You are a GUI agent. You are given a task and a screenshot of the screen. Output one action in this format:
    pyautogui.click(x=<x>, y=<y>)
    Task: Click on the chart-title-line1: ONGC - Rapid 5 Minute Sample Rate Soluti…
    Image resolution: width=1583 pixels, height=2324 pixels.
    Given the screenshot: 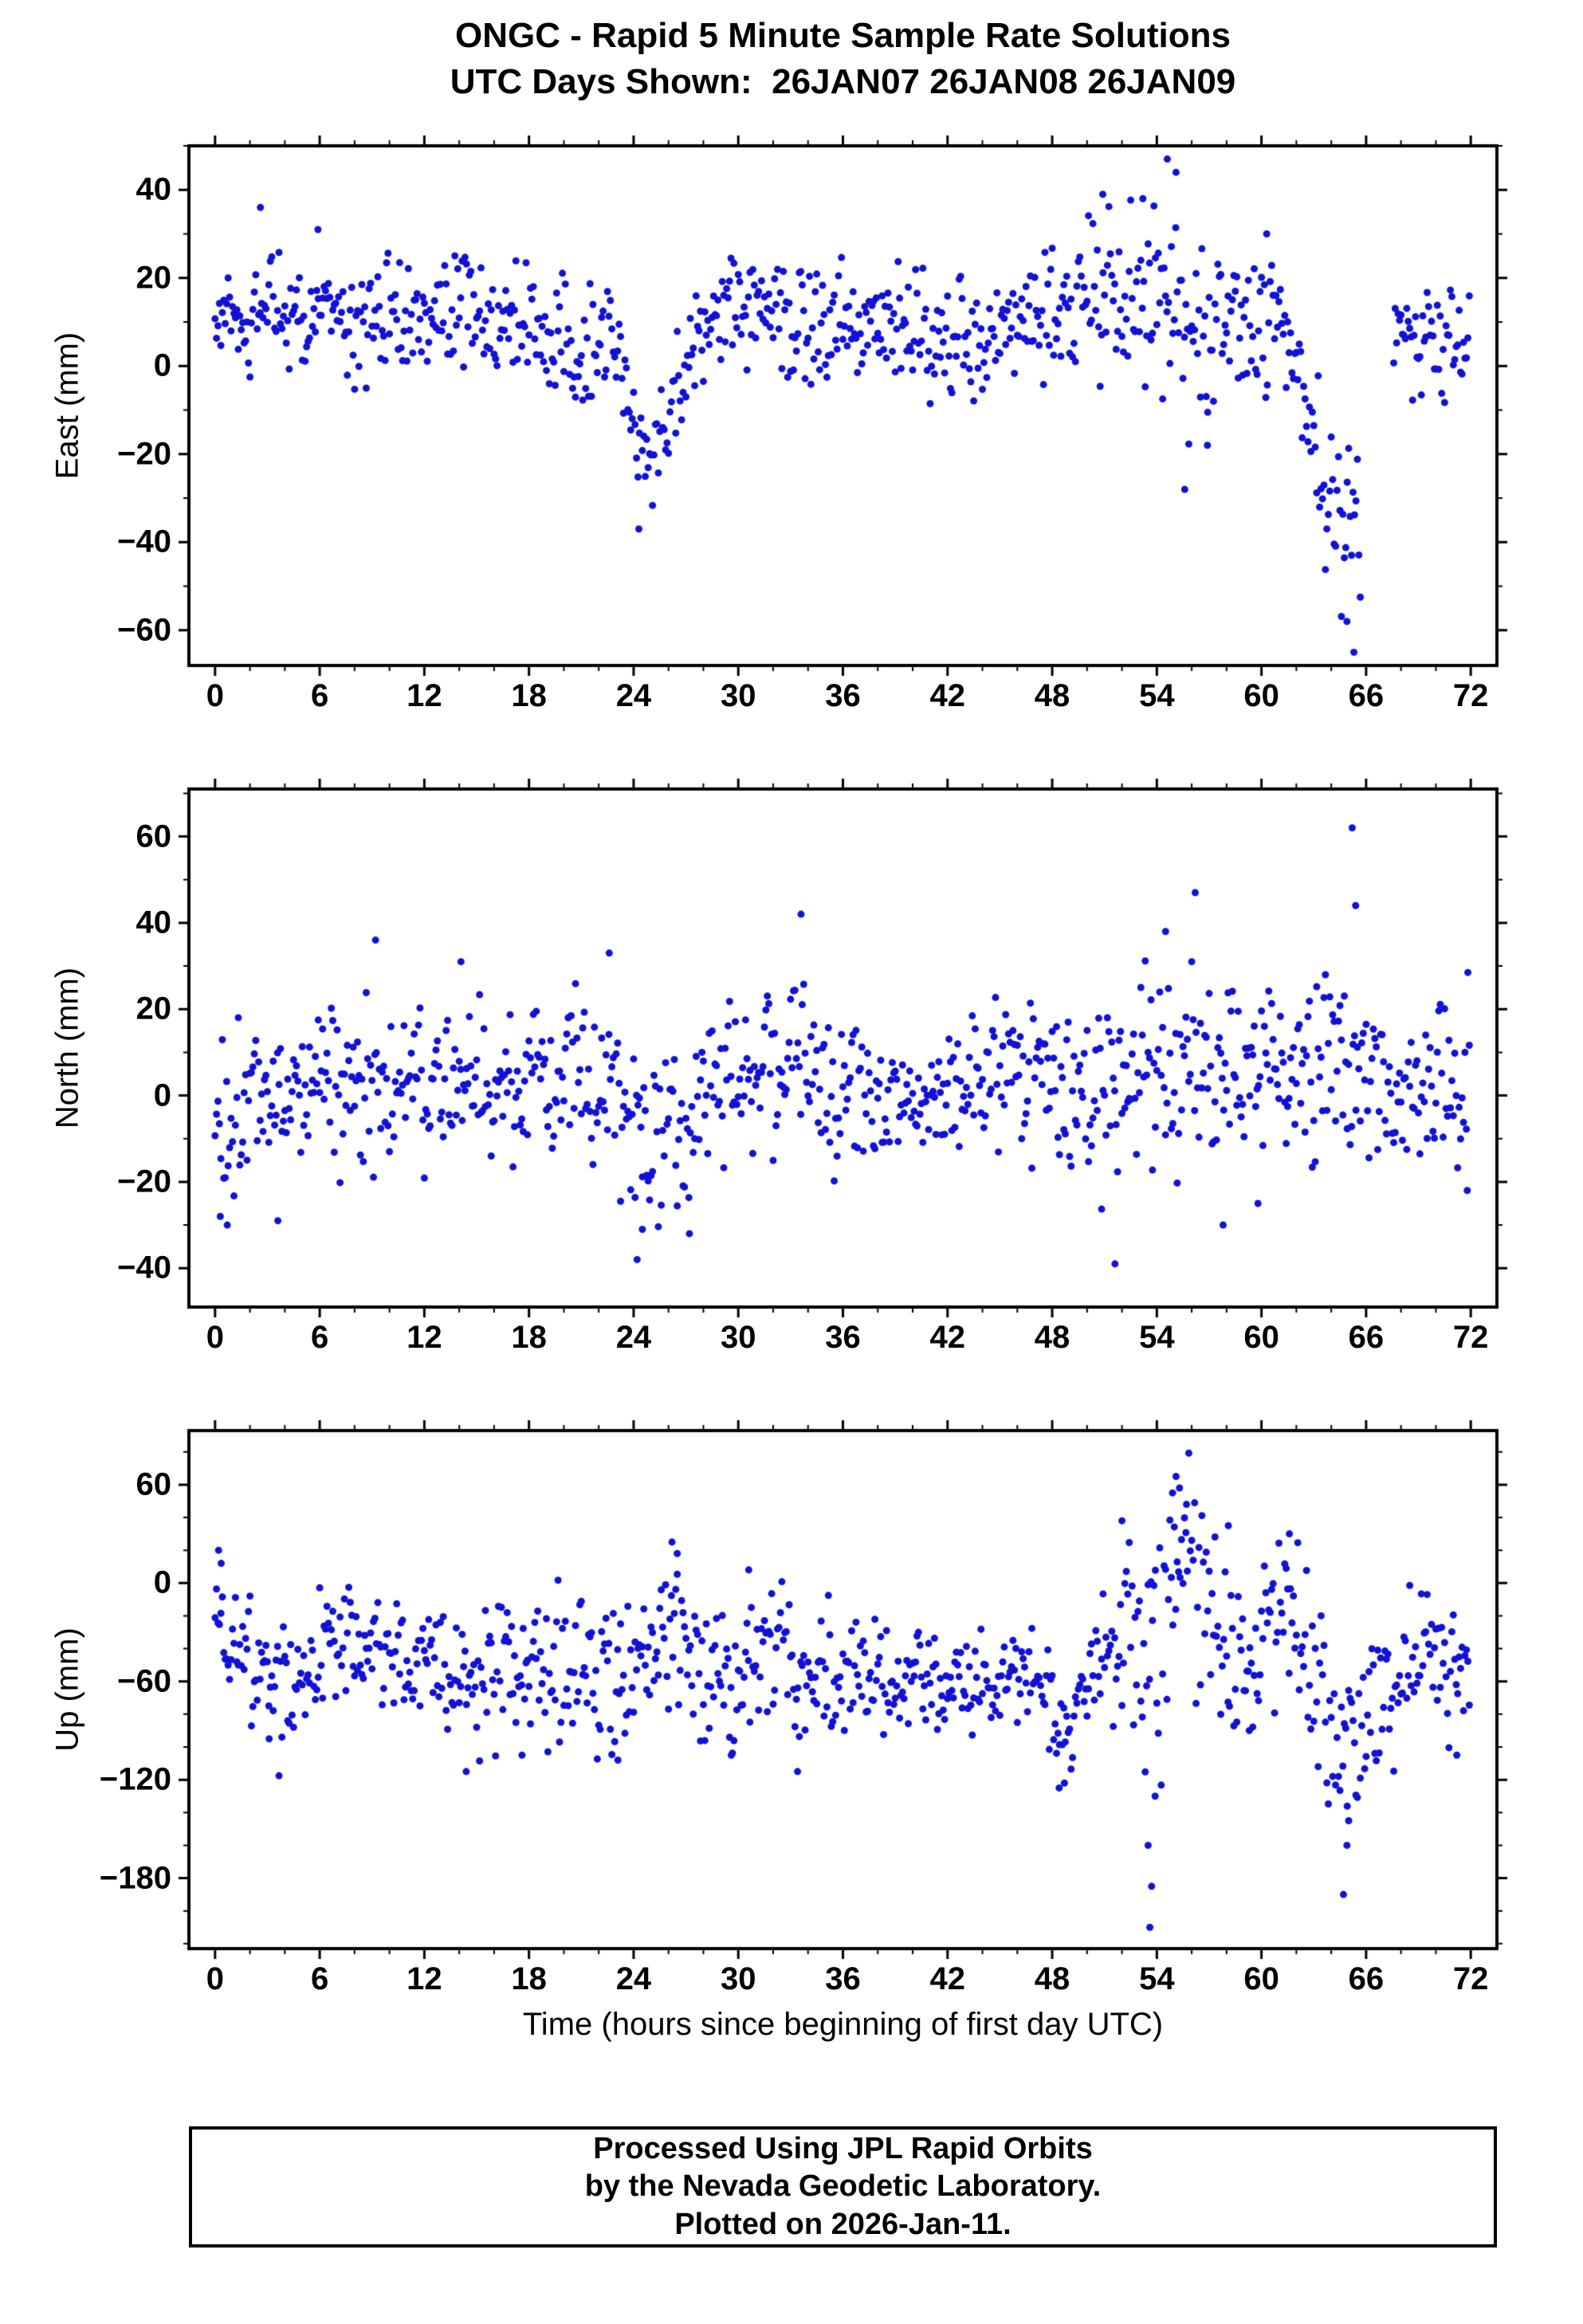 What is the action you would take?
    pyautogui.click(x=843, y=35)
    